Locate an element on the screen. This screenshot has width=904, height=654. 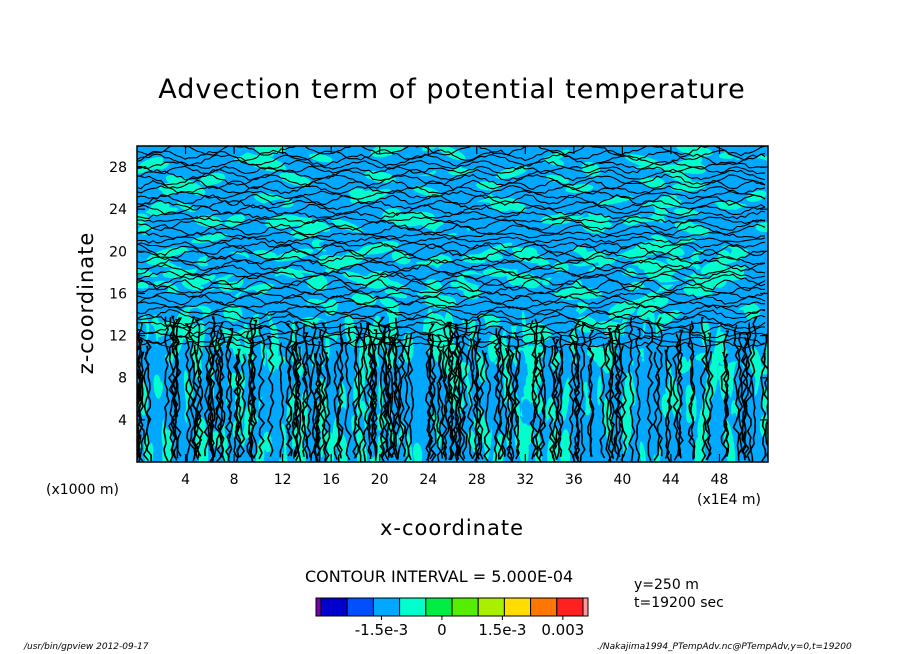
x-scale-label: (x1E4 m) is located at coordinates (729, 500).